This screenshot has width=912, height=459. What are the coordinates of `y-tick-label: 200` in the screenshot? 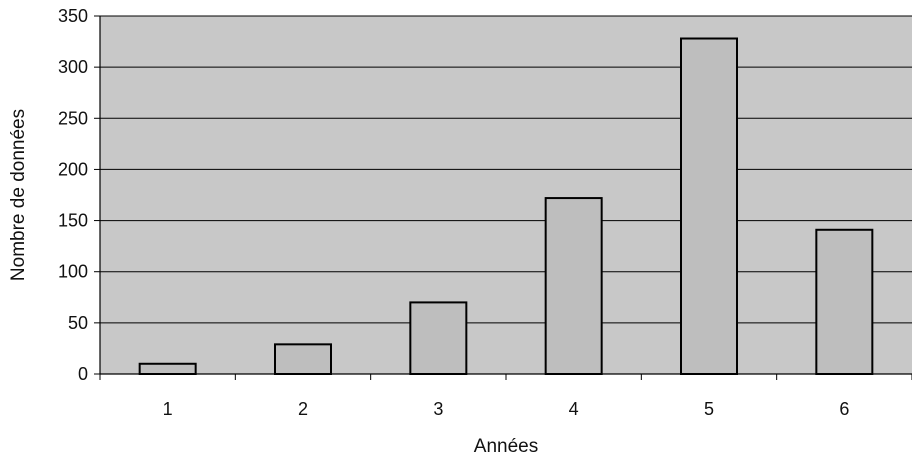 It's located at (73, 169).